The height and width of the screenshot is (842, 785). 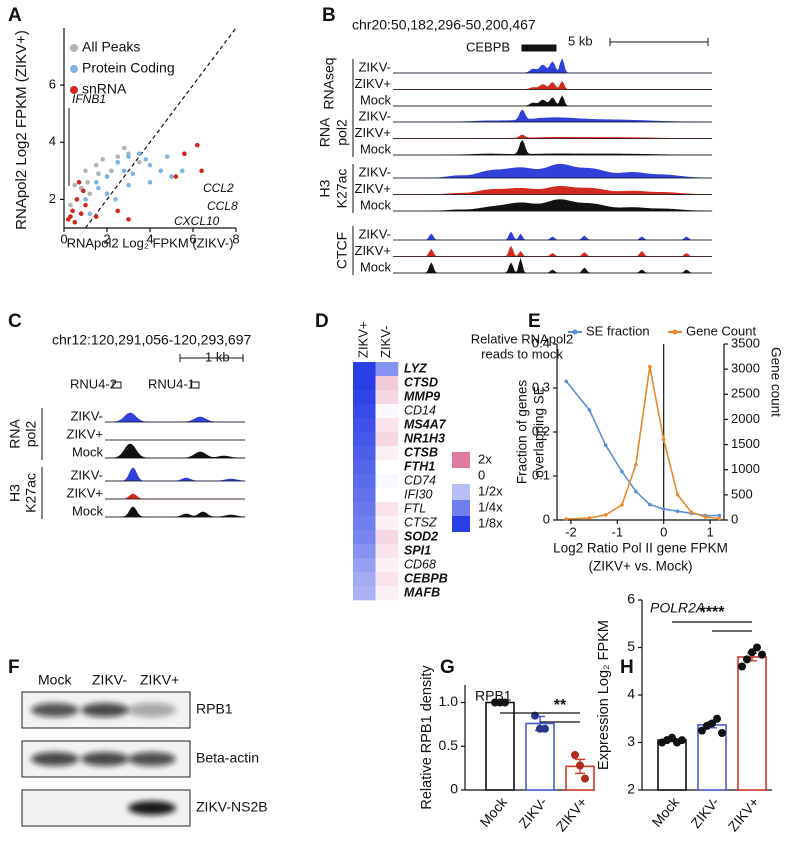 I want to click on y2-tick-label: 500, so click(x=742, y=493).